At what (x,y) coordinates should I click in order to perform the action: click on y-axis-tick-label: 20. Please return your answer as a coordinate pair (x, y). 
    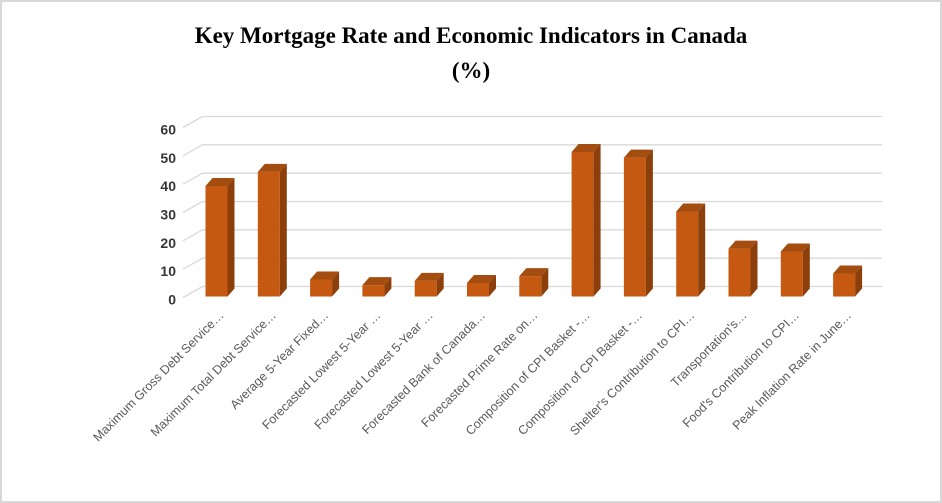
    Looking at the image, I should click on (168, 243).